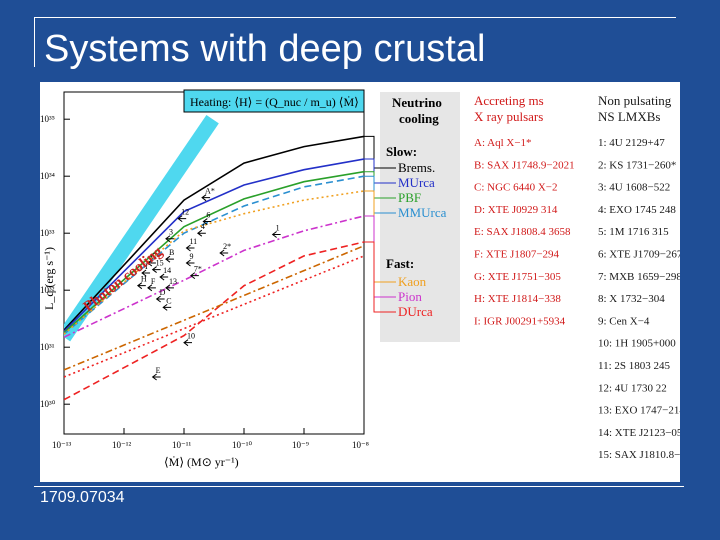 The height and width of the screenshot is (540, 720). What do you see at coordinates (163, 292) in the screenshot?
I see `source-label-d: D` at bounding box center [163, 292].